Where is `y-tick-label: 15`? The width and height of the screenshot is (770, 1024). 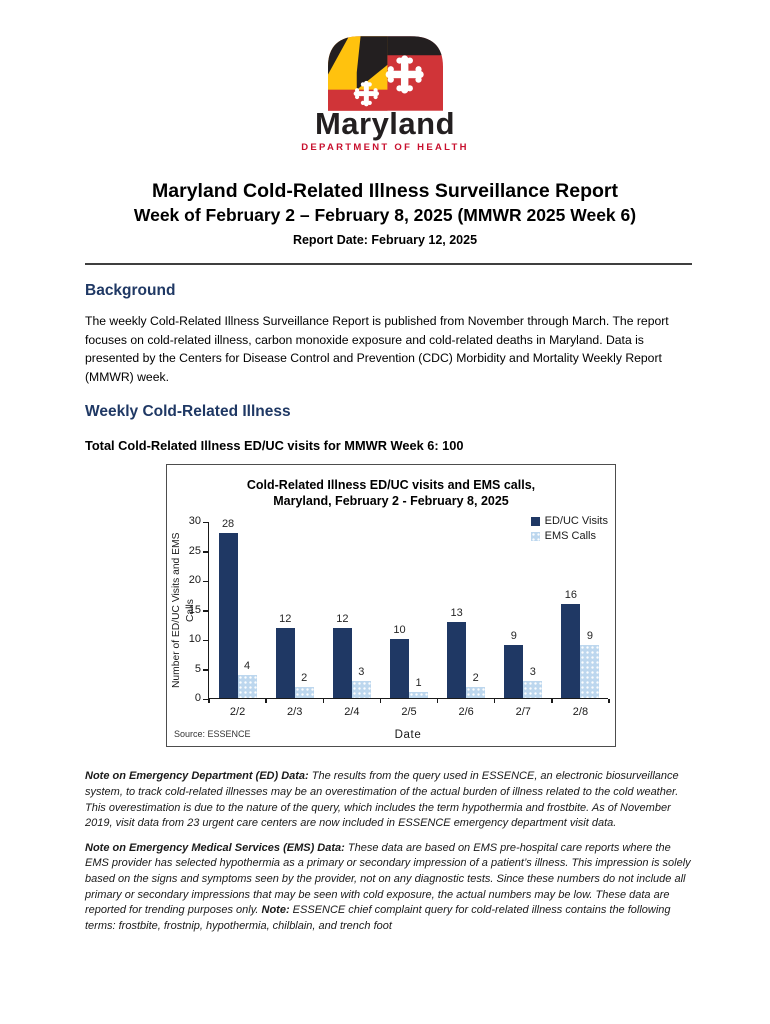
y-tick-label: 15 is located at coordinates (194, 609).